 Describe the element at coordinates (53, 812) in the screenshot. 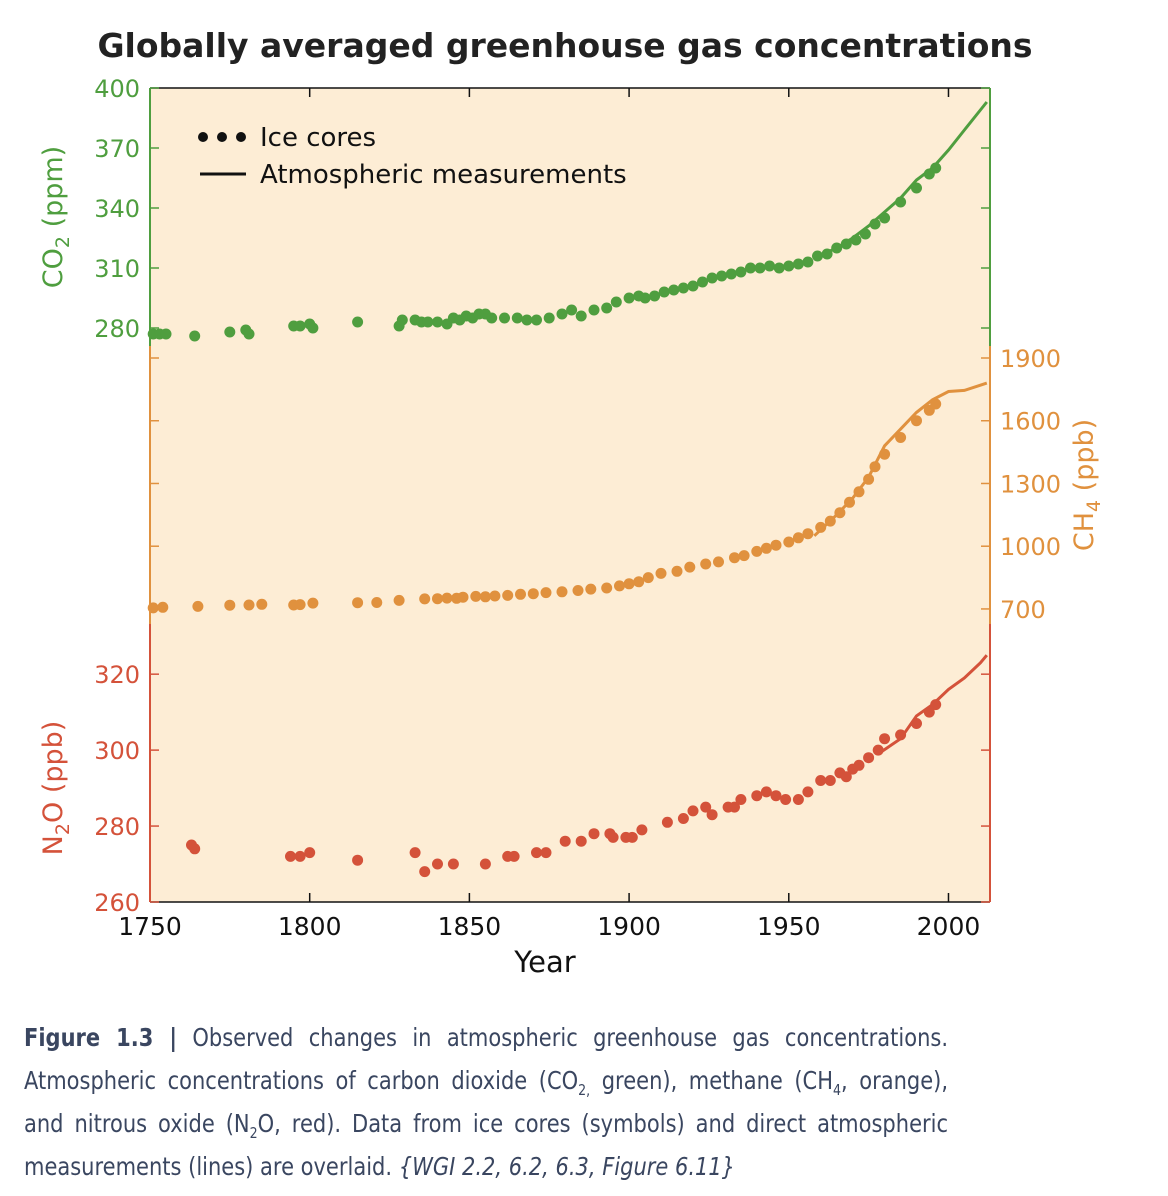

I see `n2o-label-tail: O` at that location.